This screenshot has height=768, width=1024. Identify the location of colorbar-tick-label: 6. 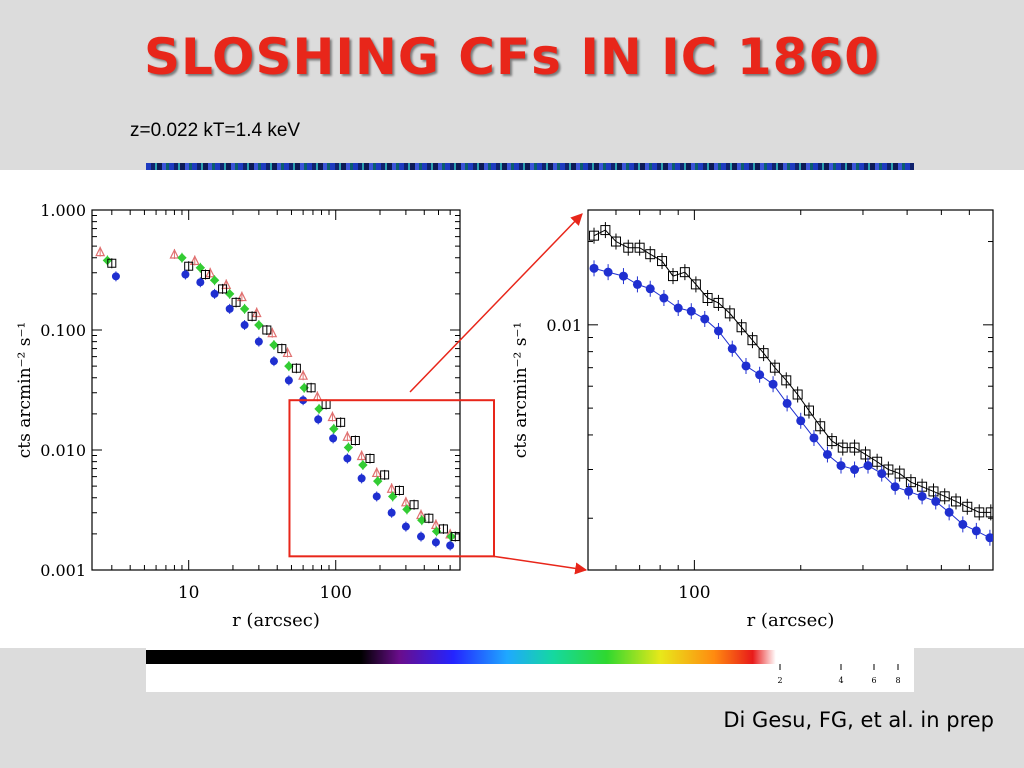
(873, 680).